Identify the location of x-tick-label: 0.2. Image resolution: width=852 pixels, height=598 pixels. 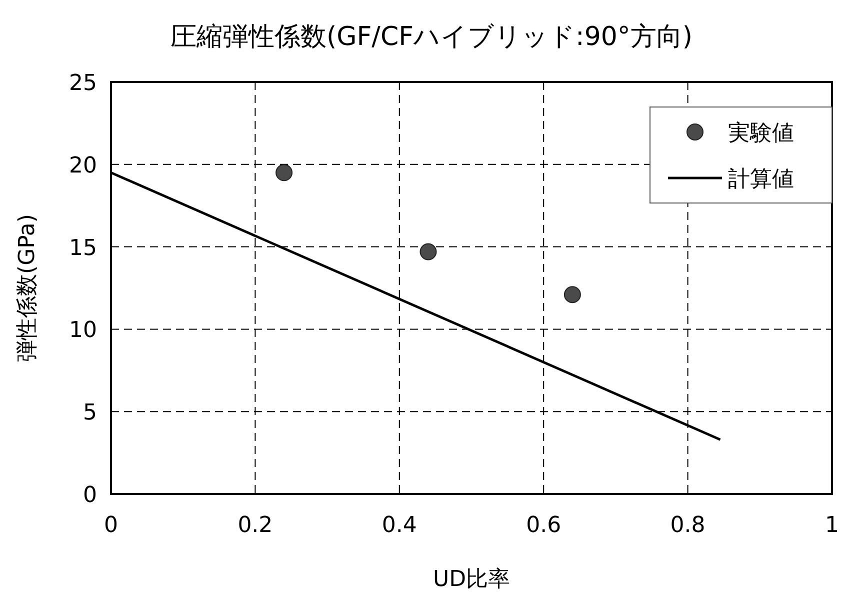
(255, 525).